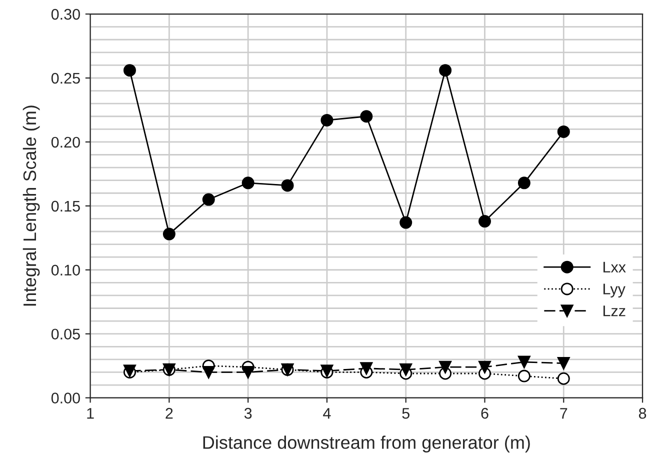  I want to click on legend-label: Lxx, so click(614, 267).